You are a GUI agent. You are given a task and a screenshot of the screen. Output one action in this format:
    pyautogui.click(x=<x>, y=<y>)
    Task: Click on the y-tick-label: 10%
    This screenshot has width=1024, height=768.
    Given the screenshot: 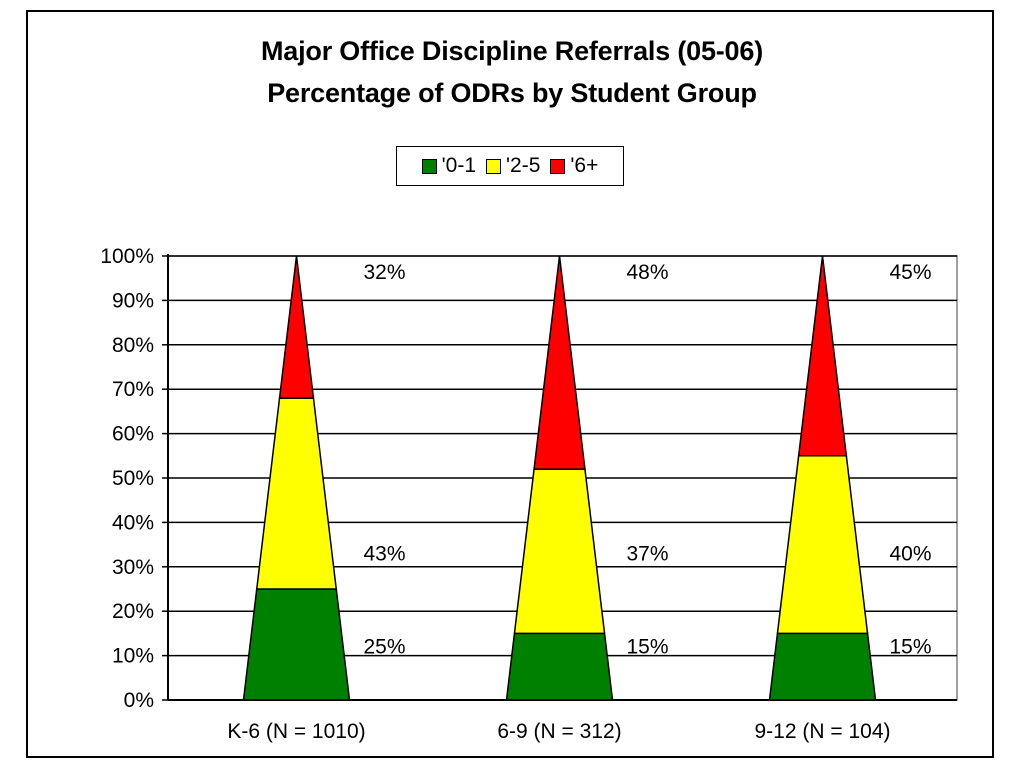 What is the action you would take?
    pyautogui.click(x=133, y=656)
    